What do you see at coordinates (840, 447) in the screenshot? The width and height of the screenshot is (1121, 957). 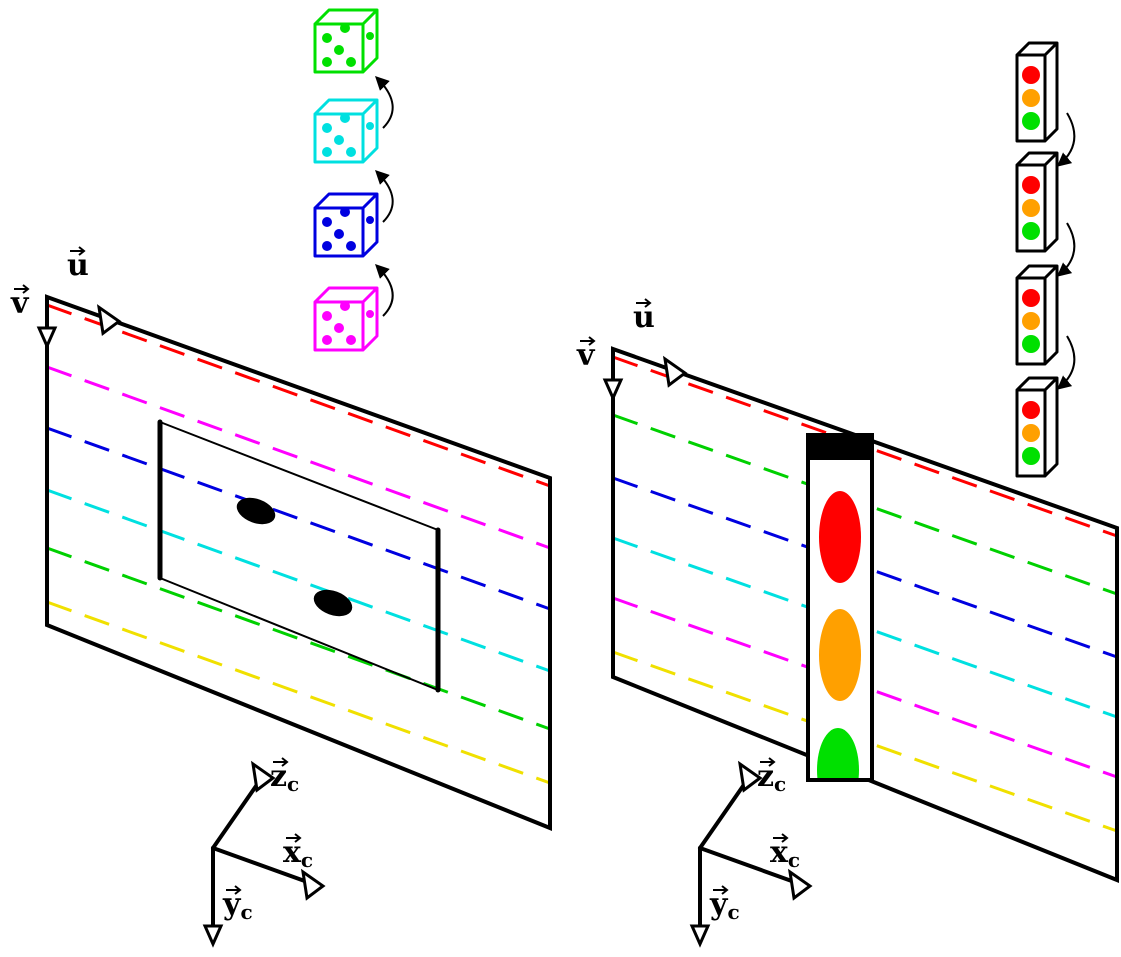 I see `traffic-light-cap` at bounding box center [840, 447].